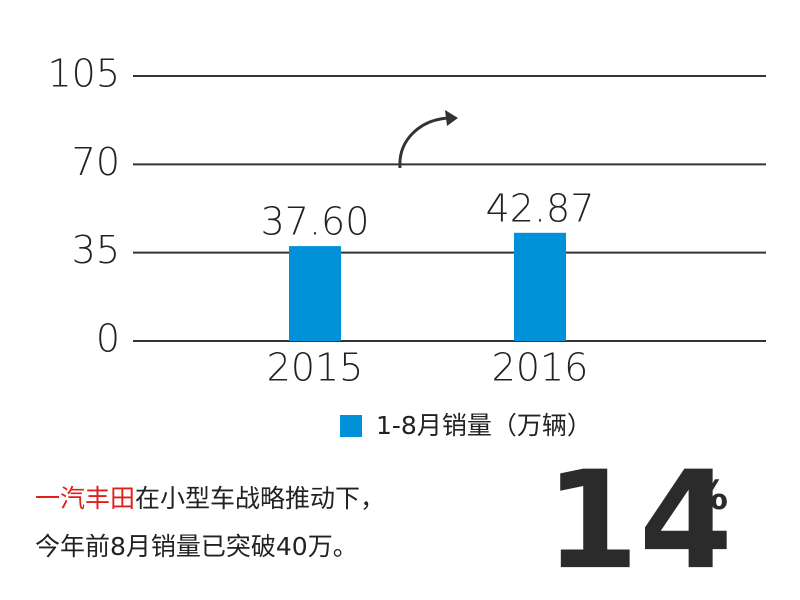 This screenshot has width=800, height=600. Describe the element at coordinates (540, 208) in the screenshot. I see `value-label: 42.87` at that location.